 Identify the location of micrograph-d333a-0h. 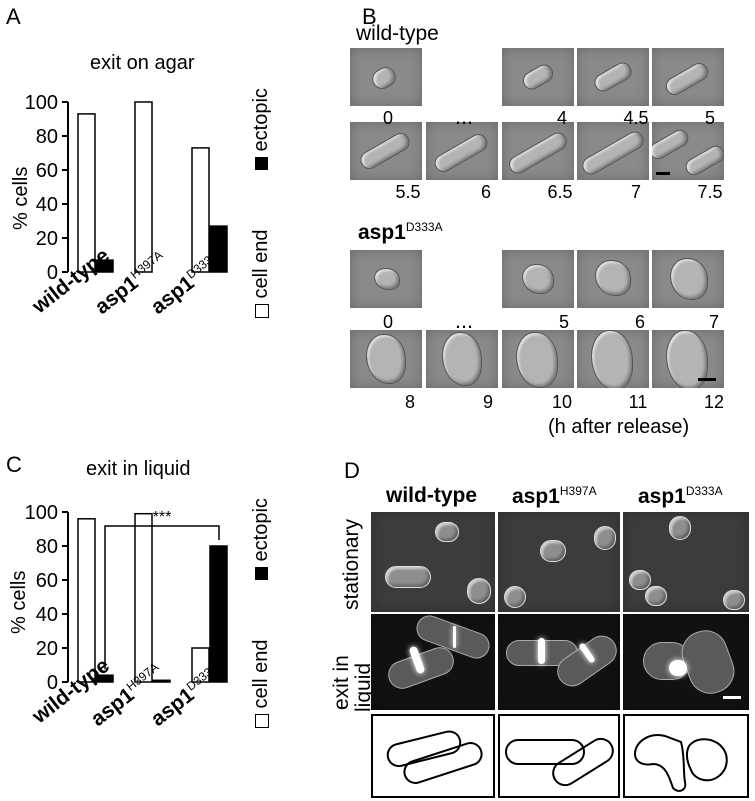
(386, 279).